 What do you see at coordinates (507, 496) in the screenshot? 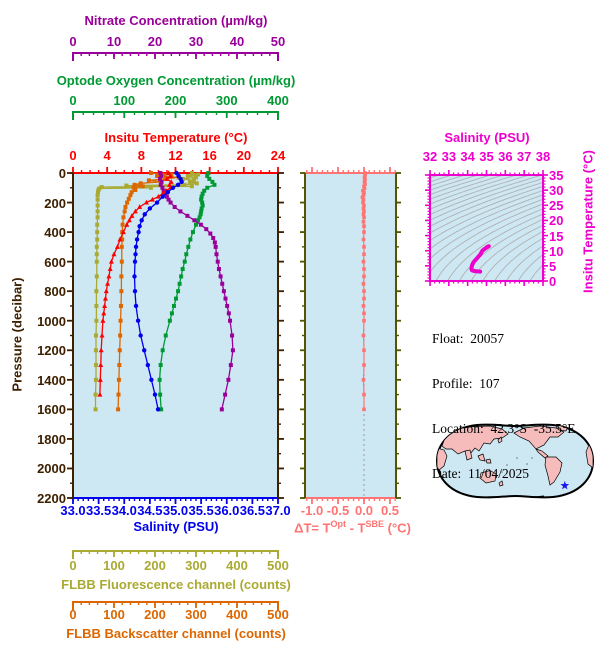
I see `map-antarctica-coast` at bounding box center [507, 496].